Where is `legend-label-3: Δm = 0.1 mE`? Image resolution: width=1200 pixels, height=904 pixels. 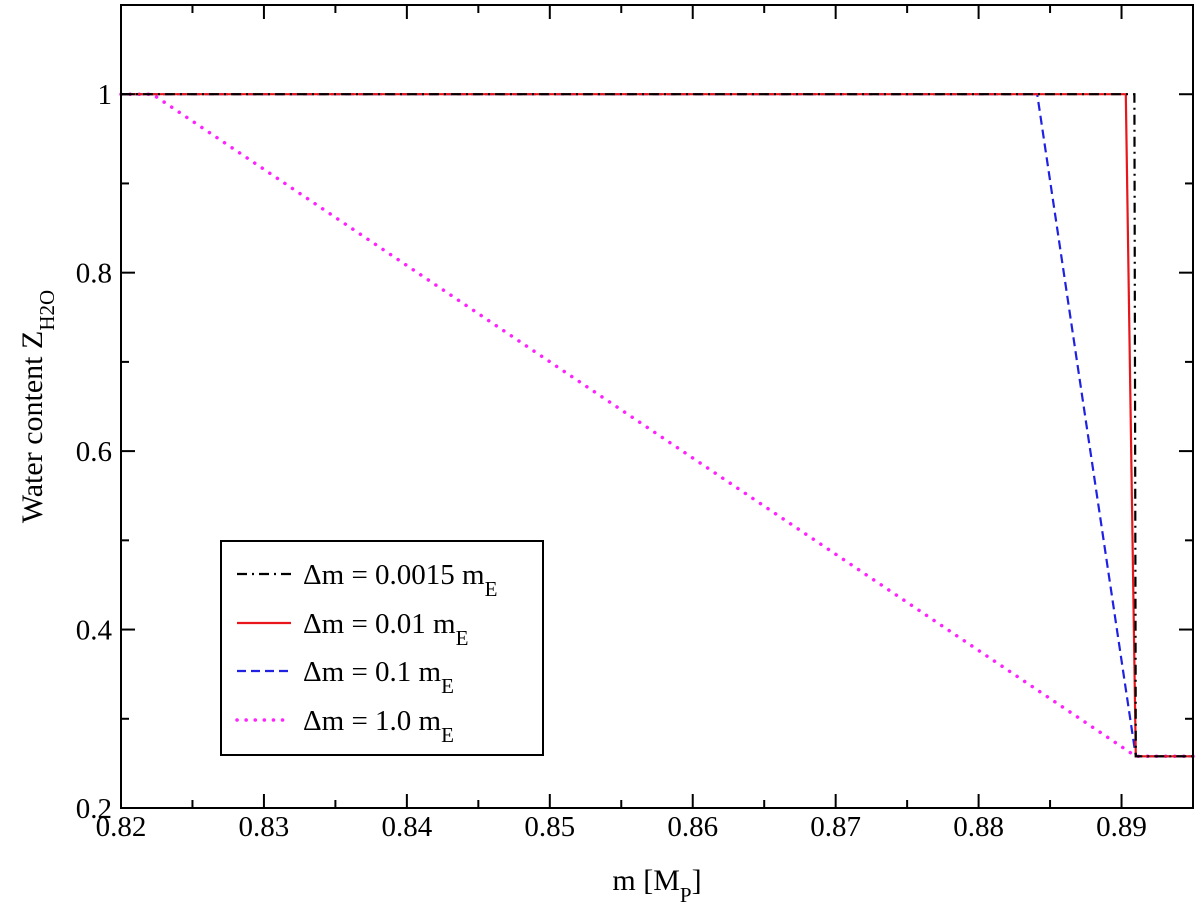
legend-label-3: Δm = 0.1 mE is located at coordinates (378, 677).